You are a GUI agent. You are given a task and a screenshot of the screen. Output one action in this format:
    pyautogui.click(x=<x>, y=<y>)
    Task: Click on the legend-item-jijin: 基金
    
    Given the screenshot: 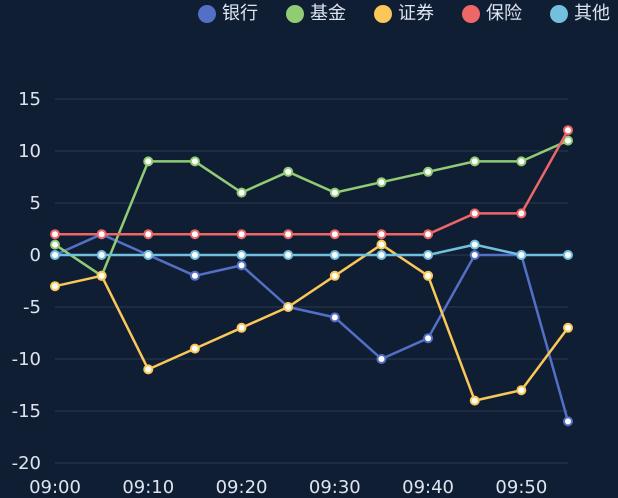 What is the action you would take?
    pyautogui.click(x=316, y=14)
    